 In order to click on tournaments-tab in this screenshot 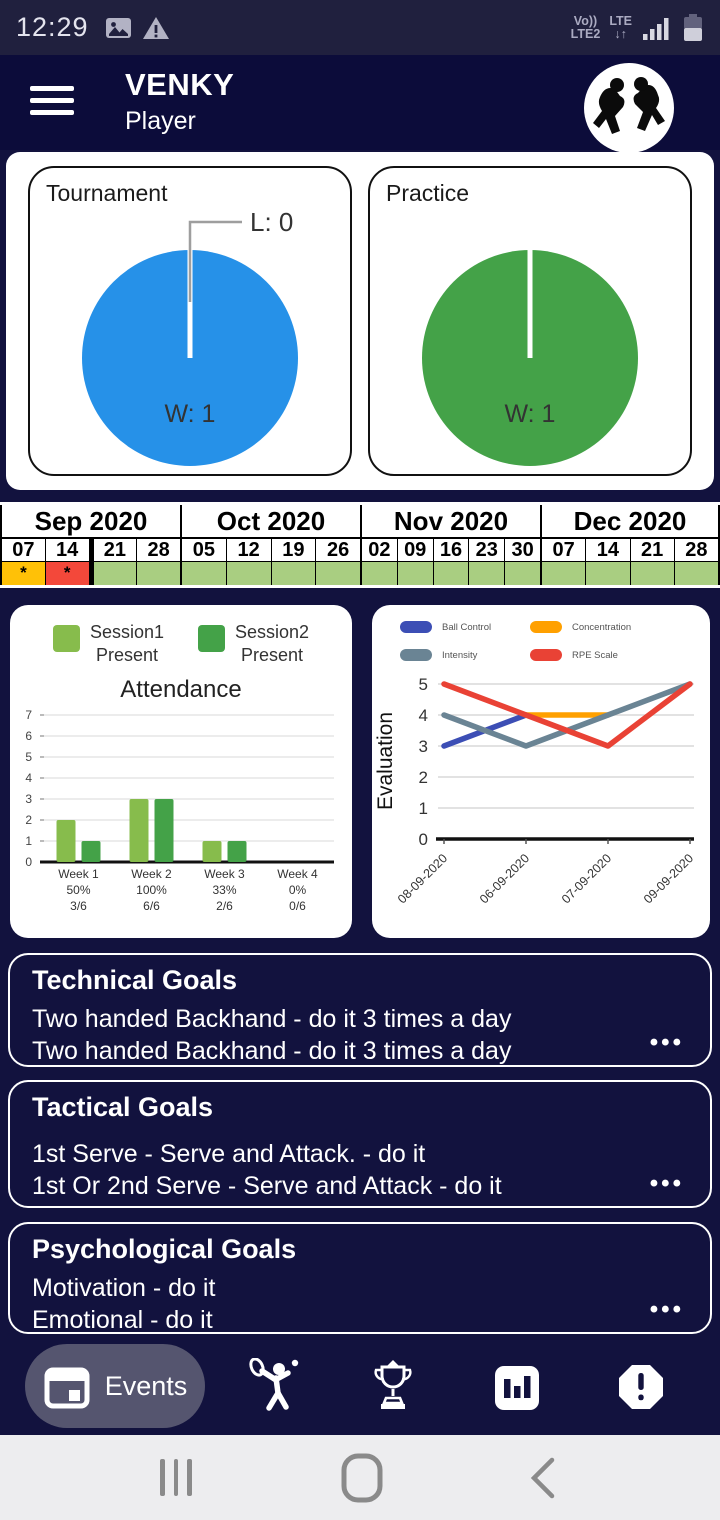, I will do `click(393, 1390)`.